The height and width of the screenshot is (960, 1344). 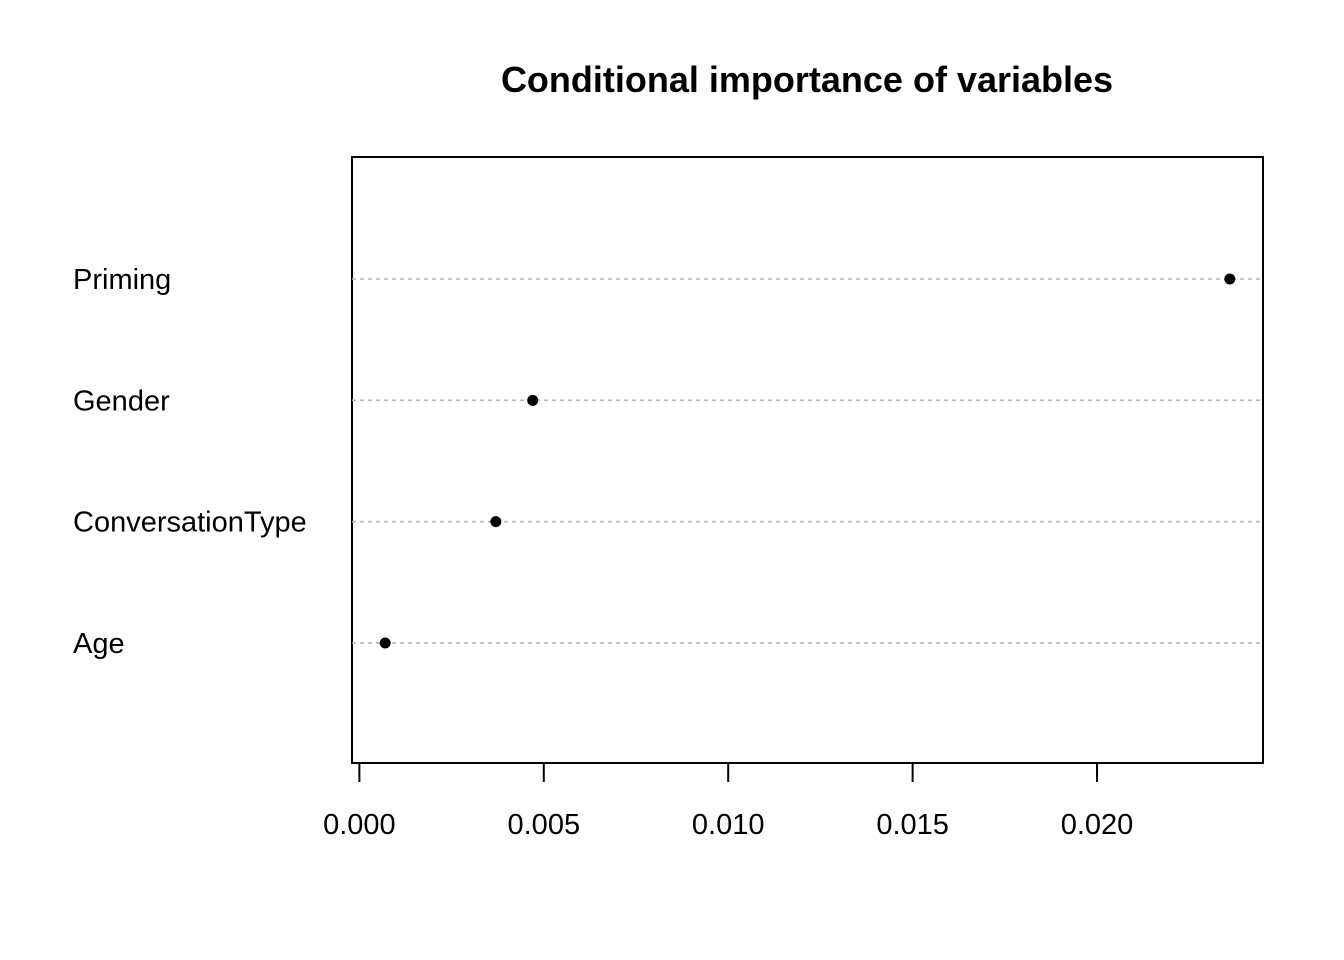 What do you see at coordinates (544, 825) in the screenshot?
I see `x-tick-label: 0.005` at bounding box center [544, 825].